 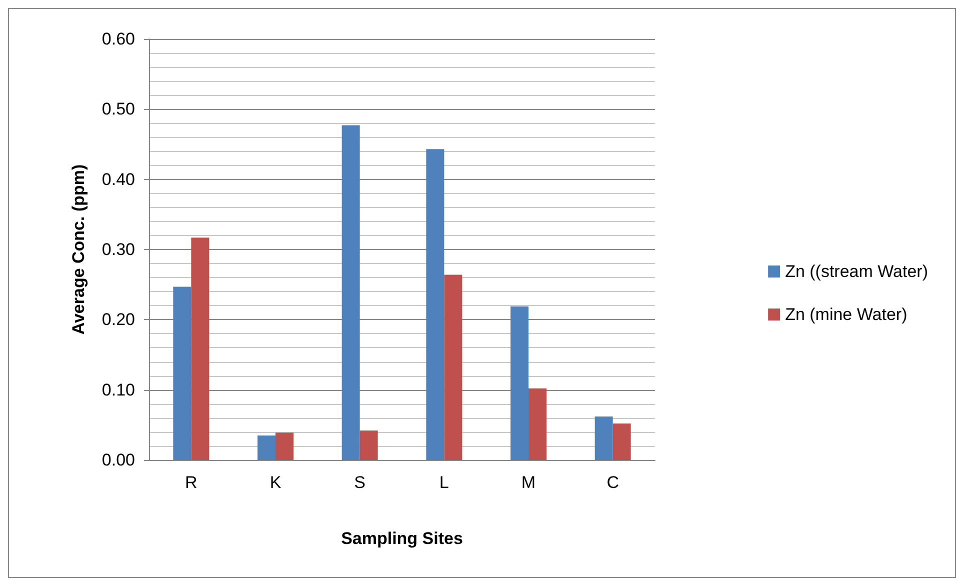 What do you see at coordinates (78, 249) in the screenshot?
I see `y-axis-title: Average Conc. (ppm)` at bounding box center [78, 249].